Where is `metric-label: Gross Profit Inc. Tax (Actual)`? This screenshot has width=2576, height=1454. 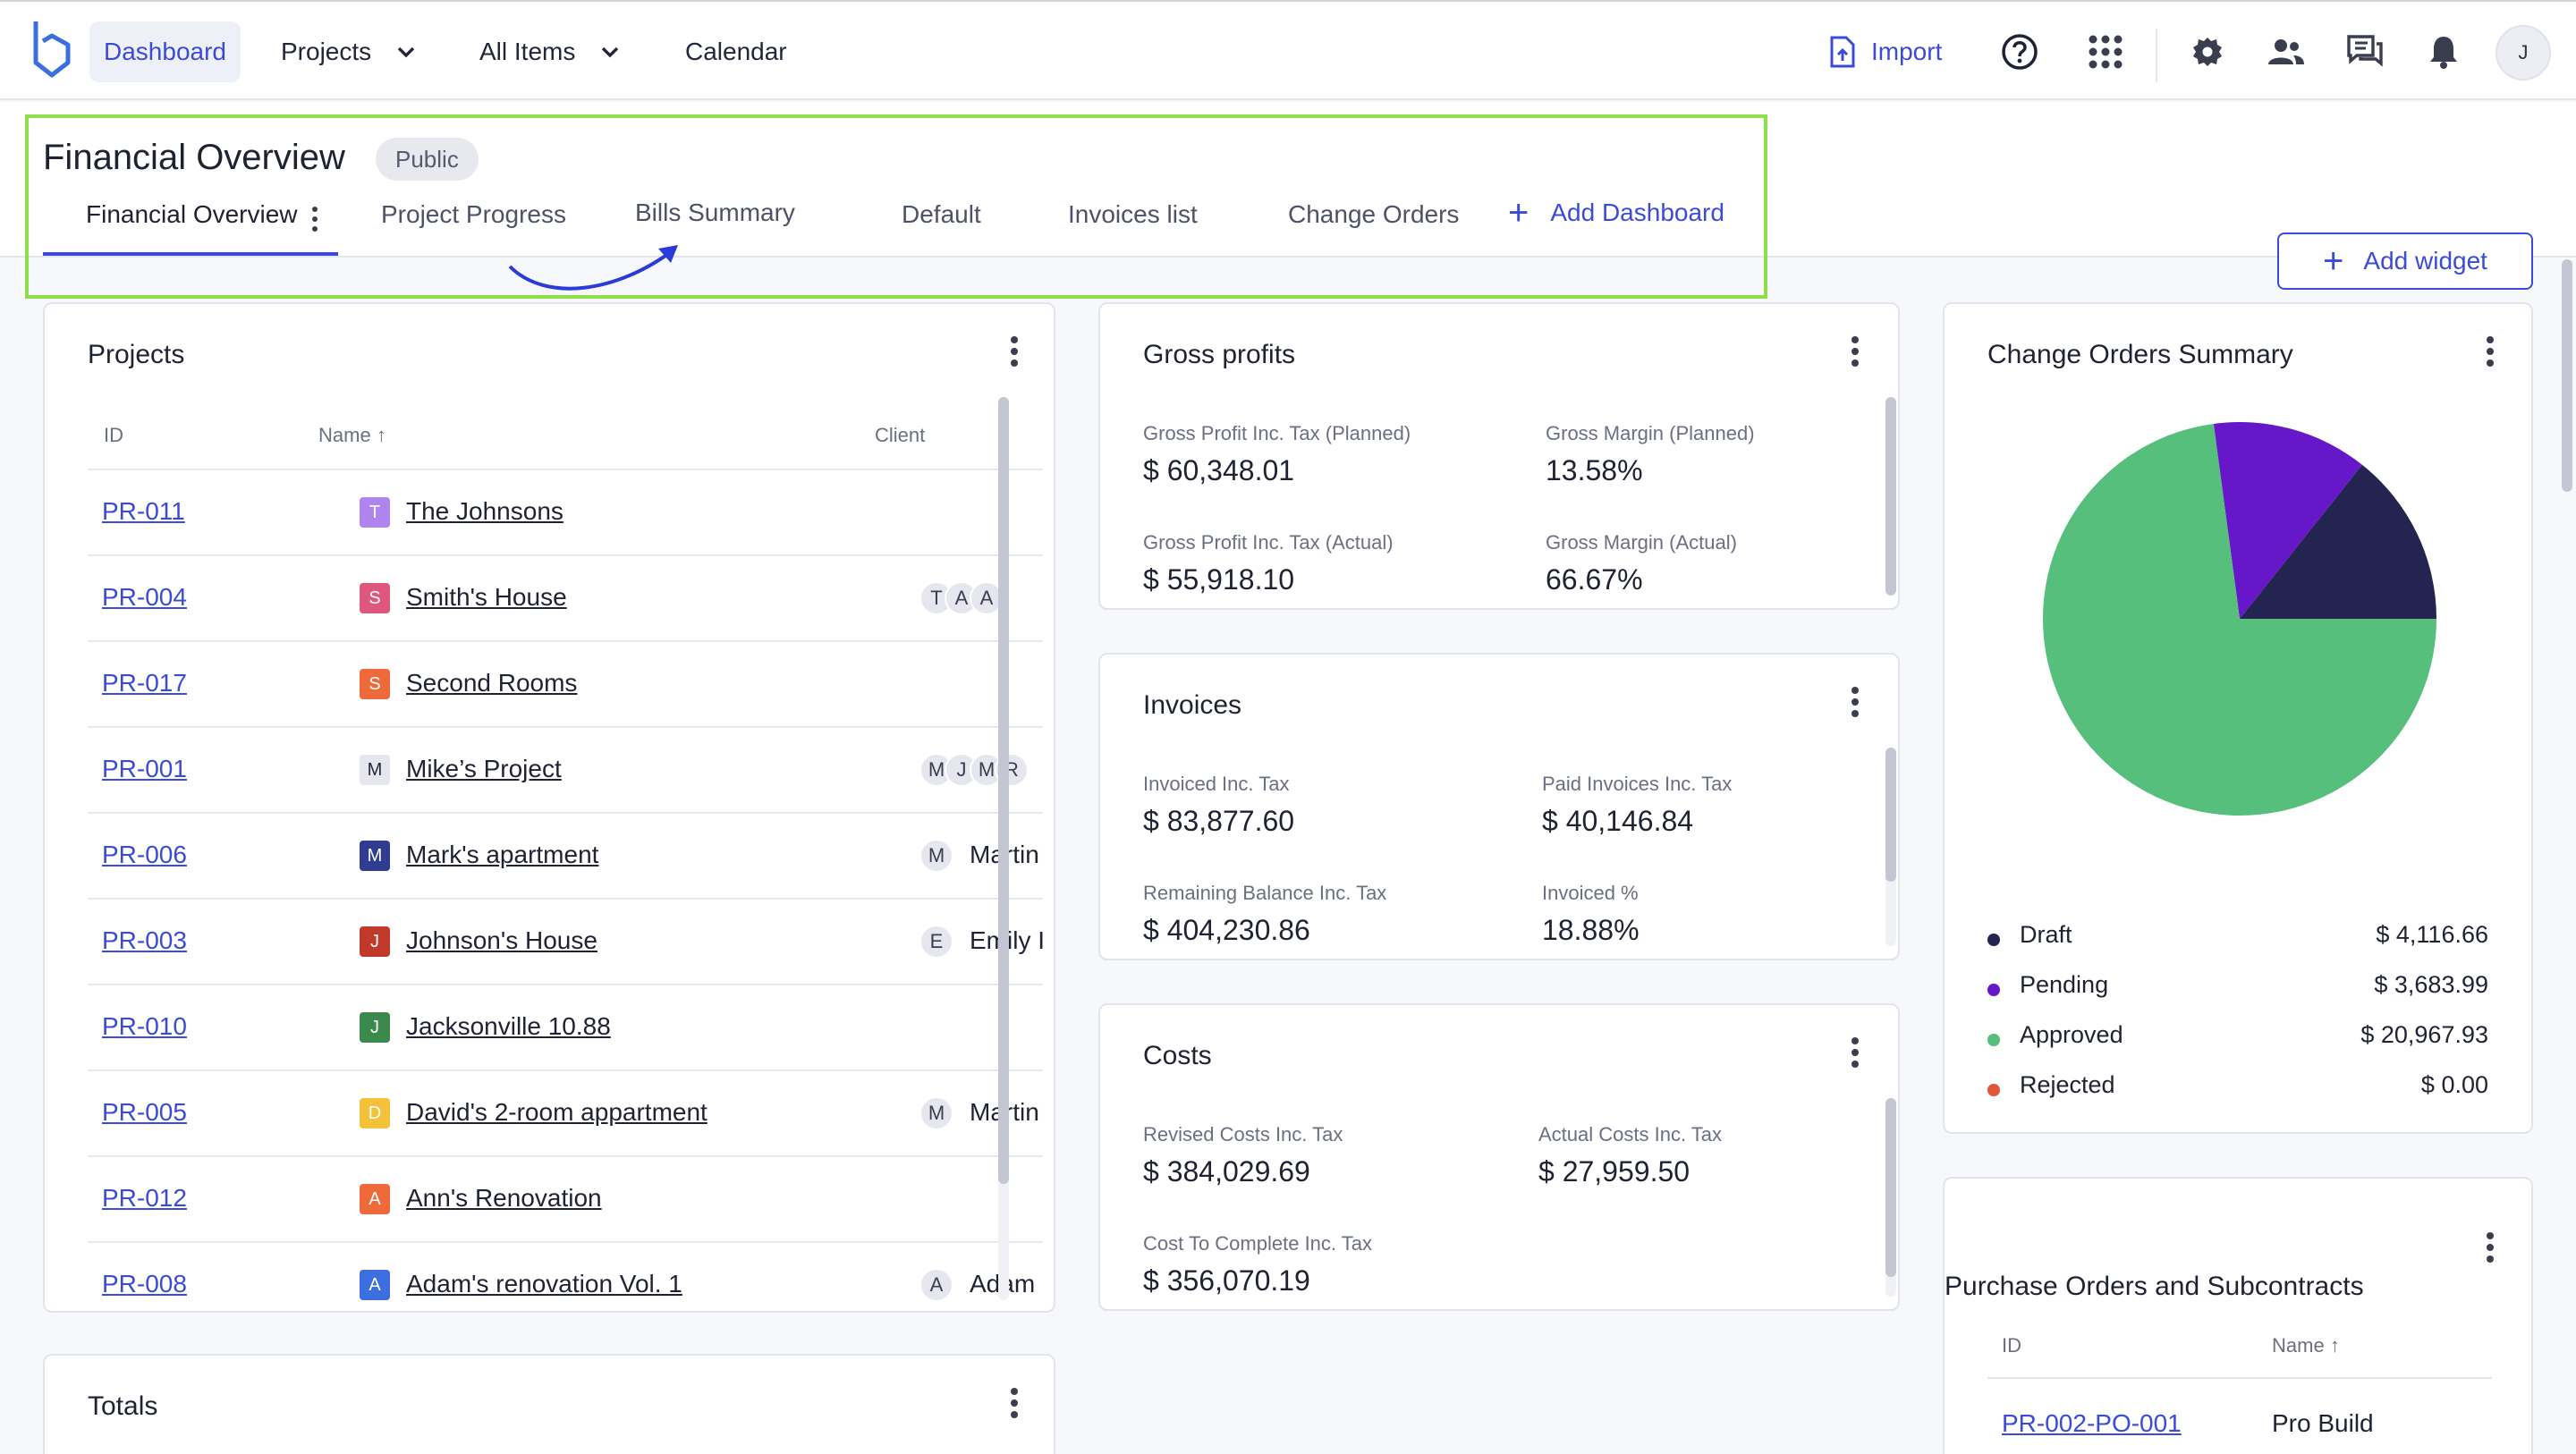 metric-label: Gross Profit Inc. Tax (Actual) is located at coordinates (1268, 542).